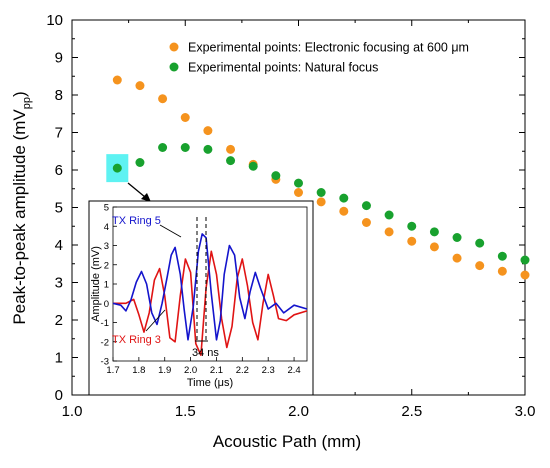  I want to click on main-y-axis-title-close: ), so click(19, 94).